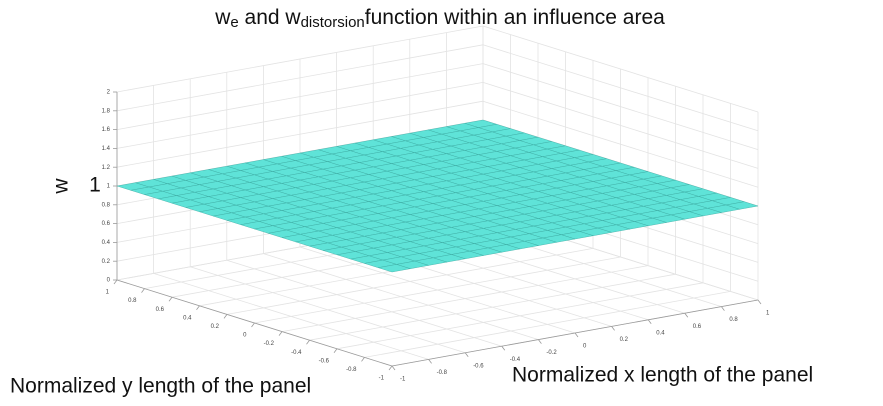 This screenshot has height=406, width=883. What do you see at coordinates (245, 336) in the screenshot?
I see `y-tick-label: 0` at bounding box center [245, 336].